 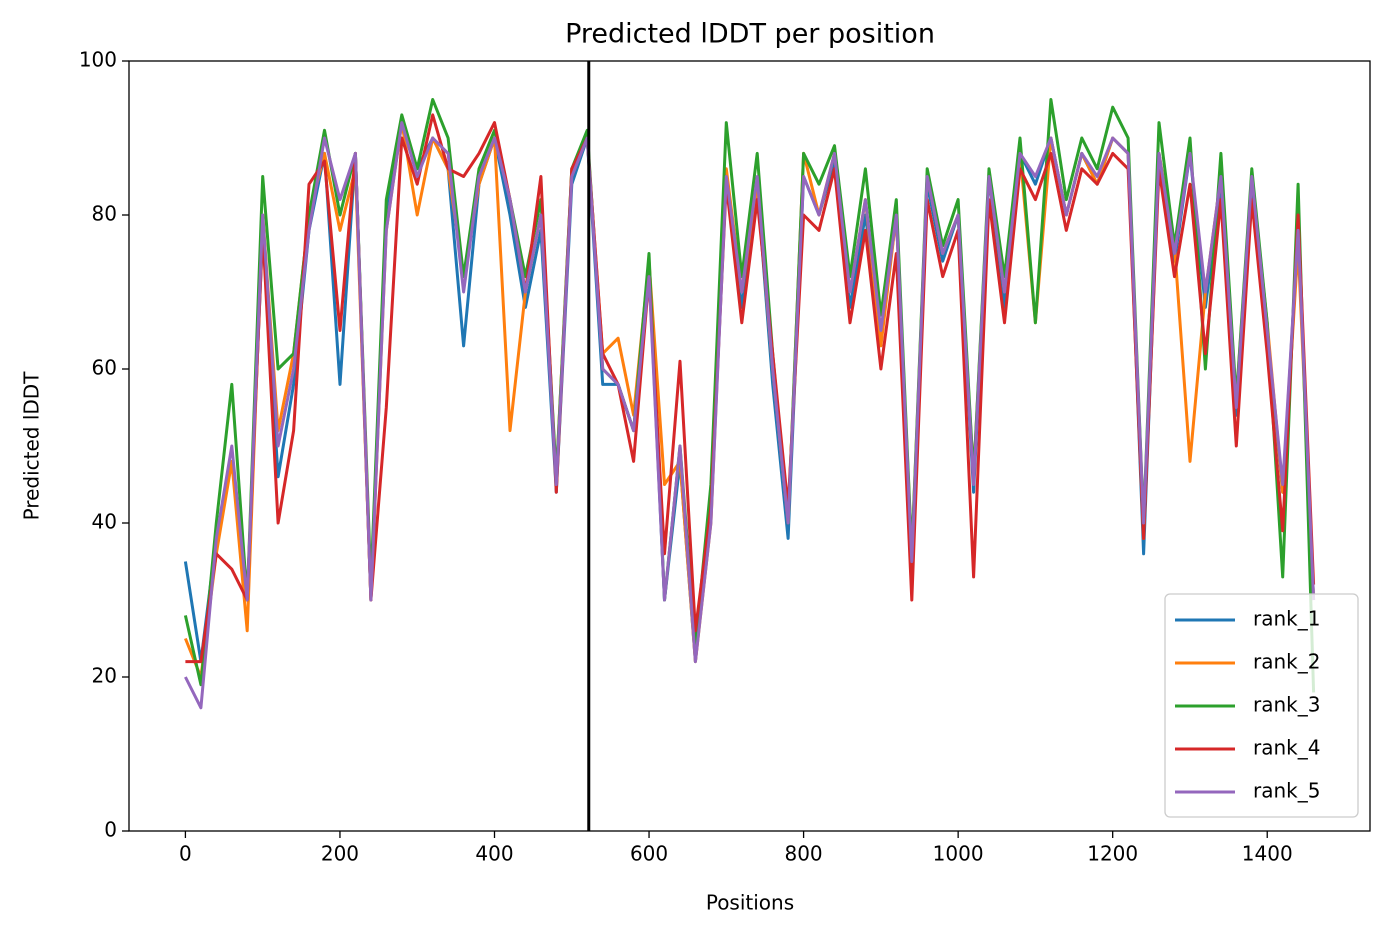 What do you see at coordinates (110, 830) in the screenshot?
I see `y-tick-label: 0` at bounding box center [110, 830].